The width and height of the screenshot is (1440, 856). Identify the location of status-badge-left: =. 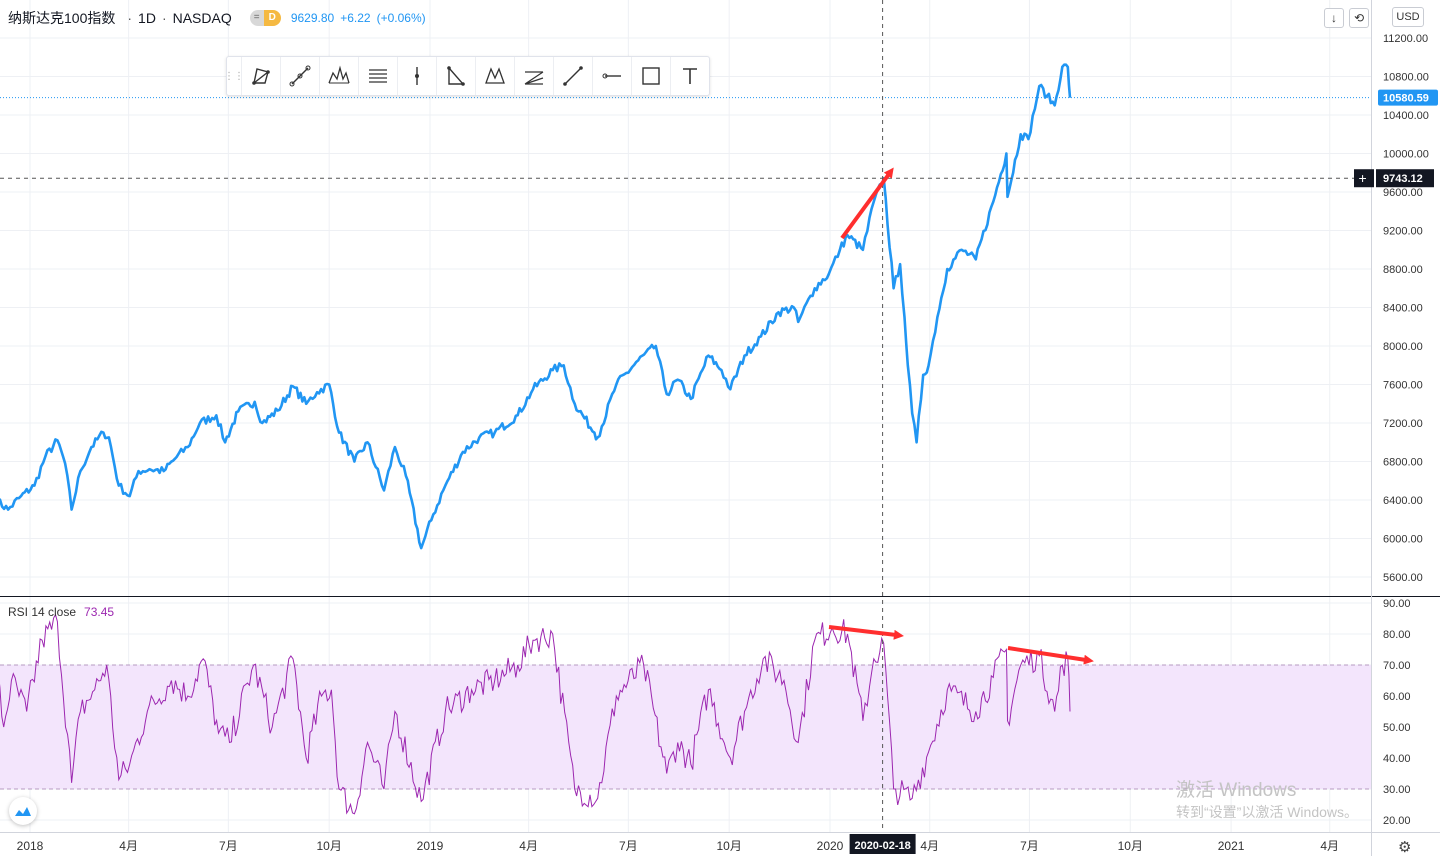
(256, 18).